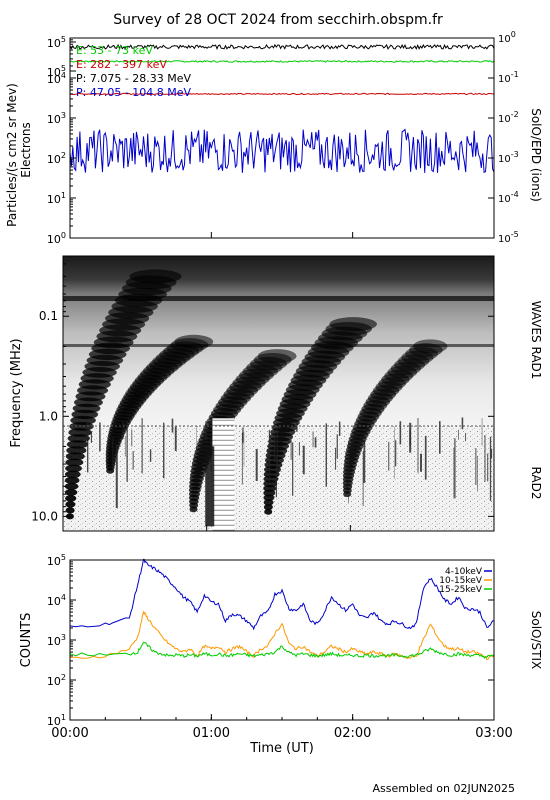  I want to click on particles-legend-entry-1: E: 282 - 397 keV, so click(121, 64).